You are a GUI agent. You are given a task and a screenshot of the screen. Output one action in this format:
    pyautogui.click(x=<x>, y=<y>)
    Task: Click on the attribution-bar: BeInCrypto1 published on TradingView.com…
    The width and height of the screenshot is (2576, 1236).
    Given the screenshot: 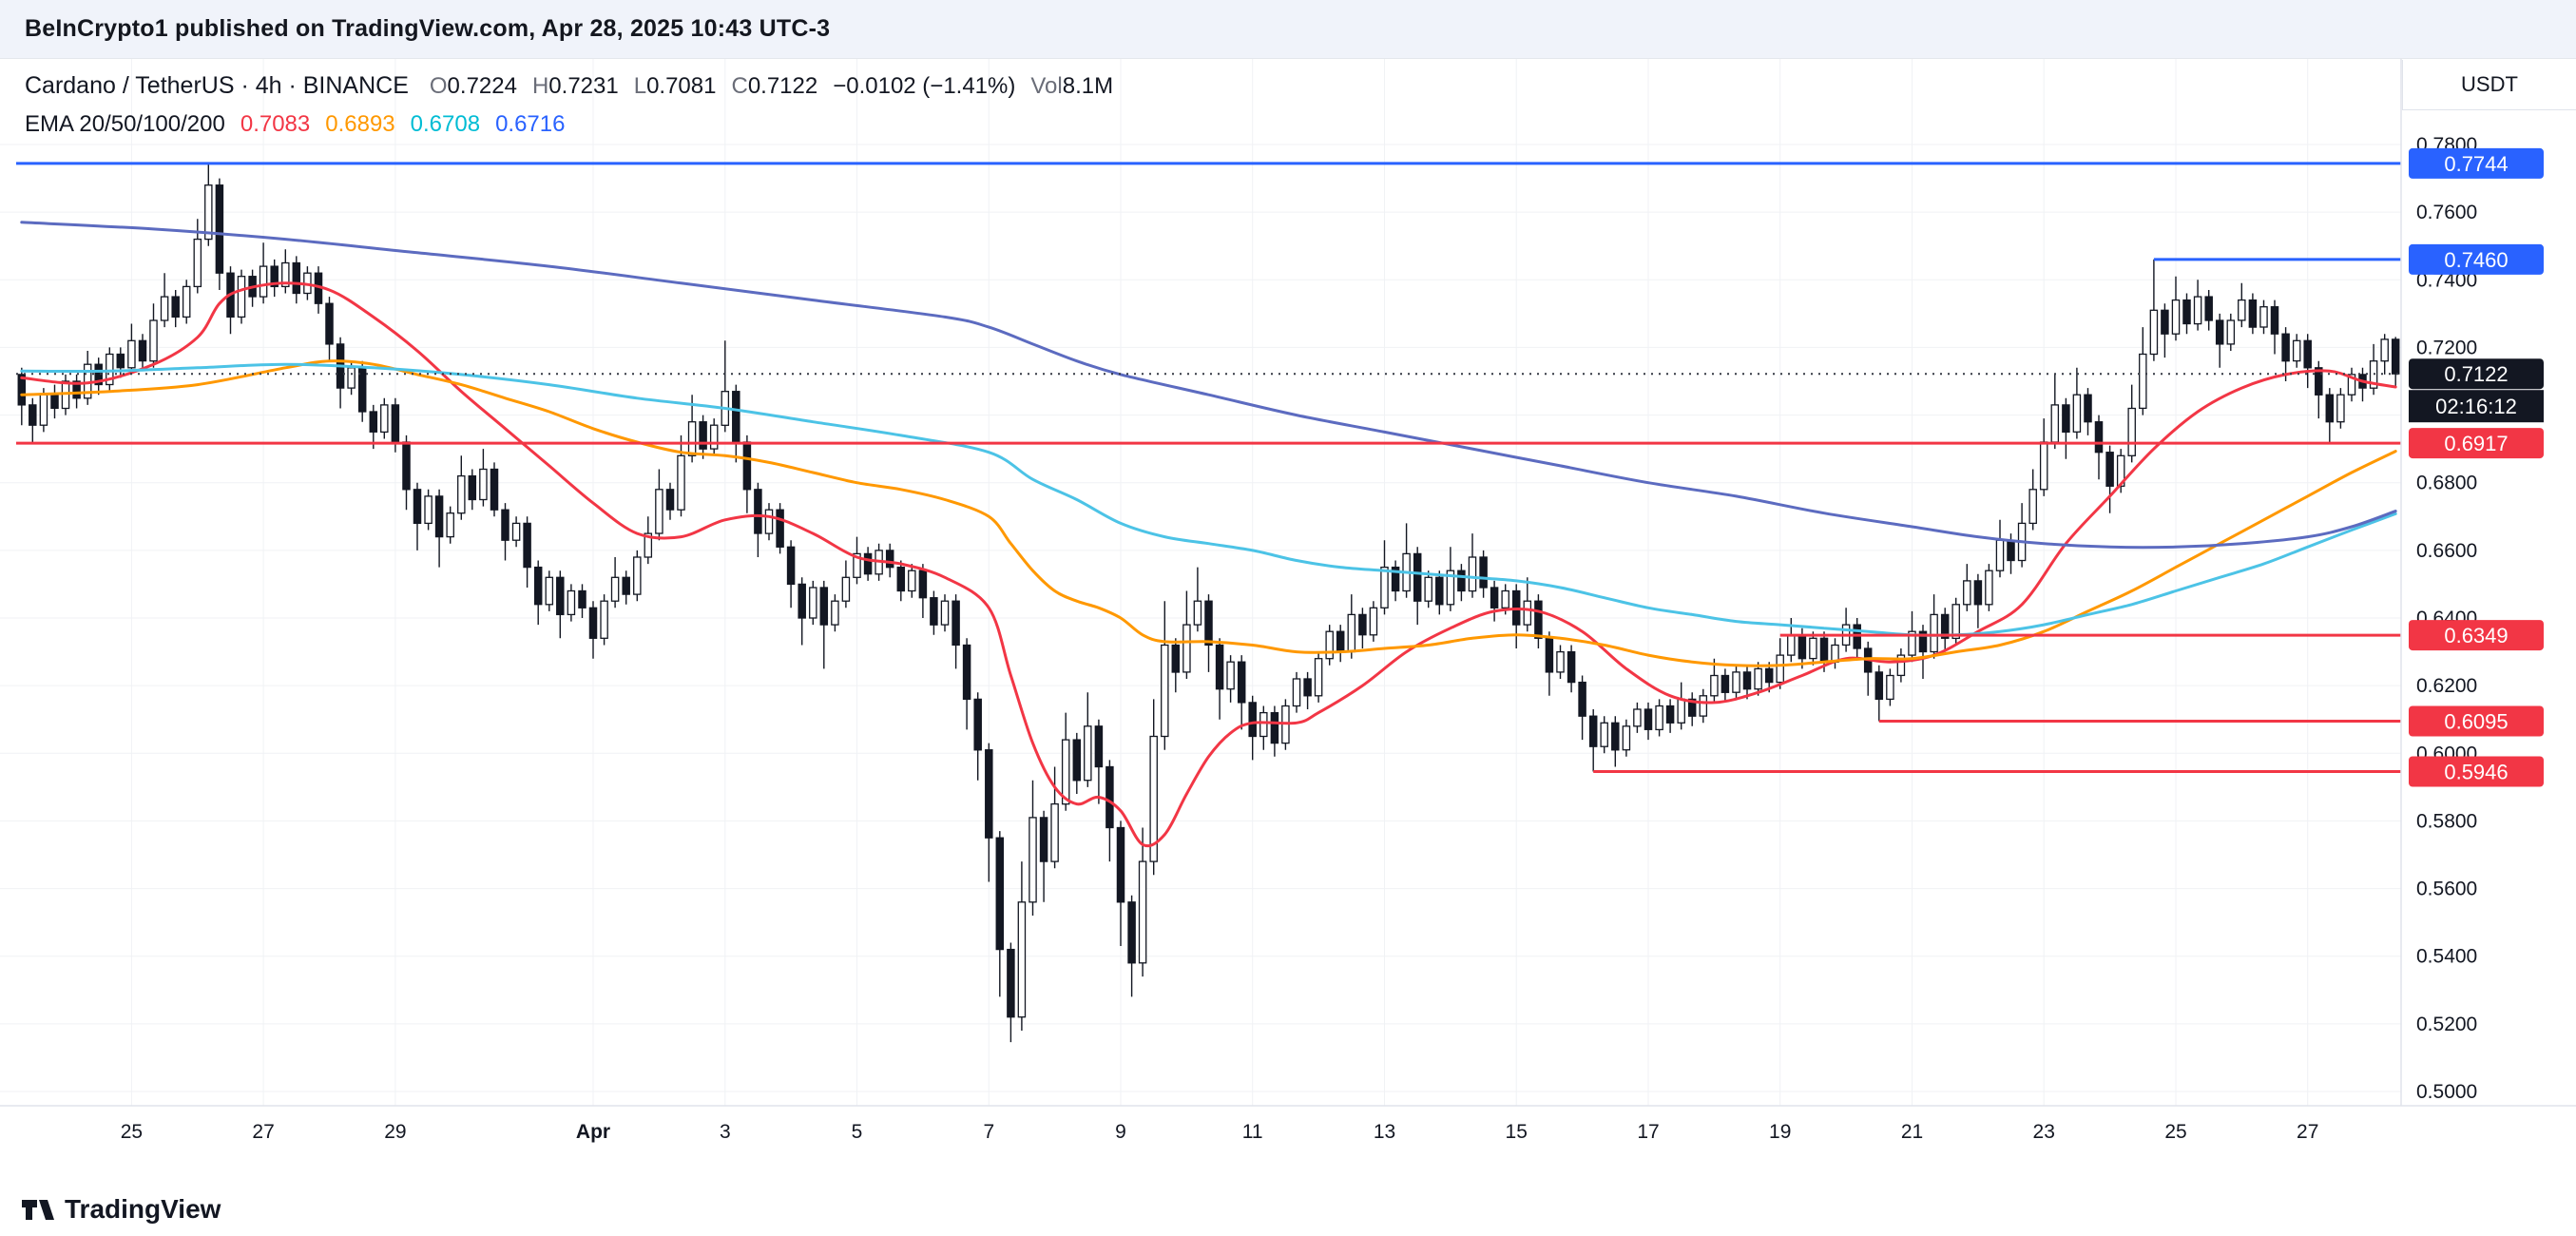 What is the action you would take?
    pyautogui.click(x=1288, y=29)
    